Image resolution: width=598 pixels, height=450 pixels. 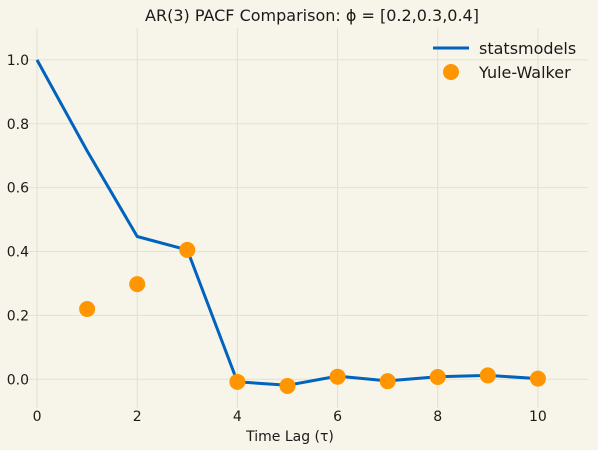 I want to click on y-tick-label: 0.8, so click(x=18, y=125).